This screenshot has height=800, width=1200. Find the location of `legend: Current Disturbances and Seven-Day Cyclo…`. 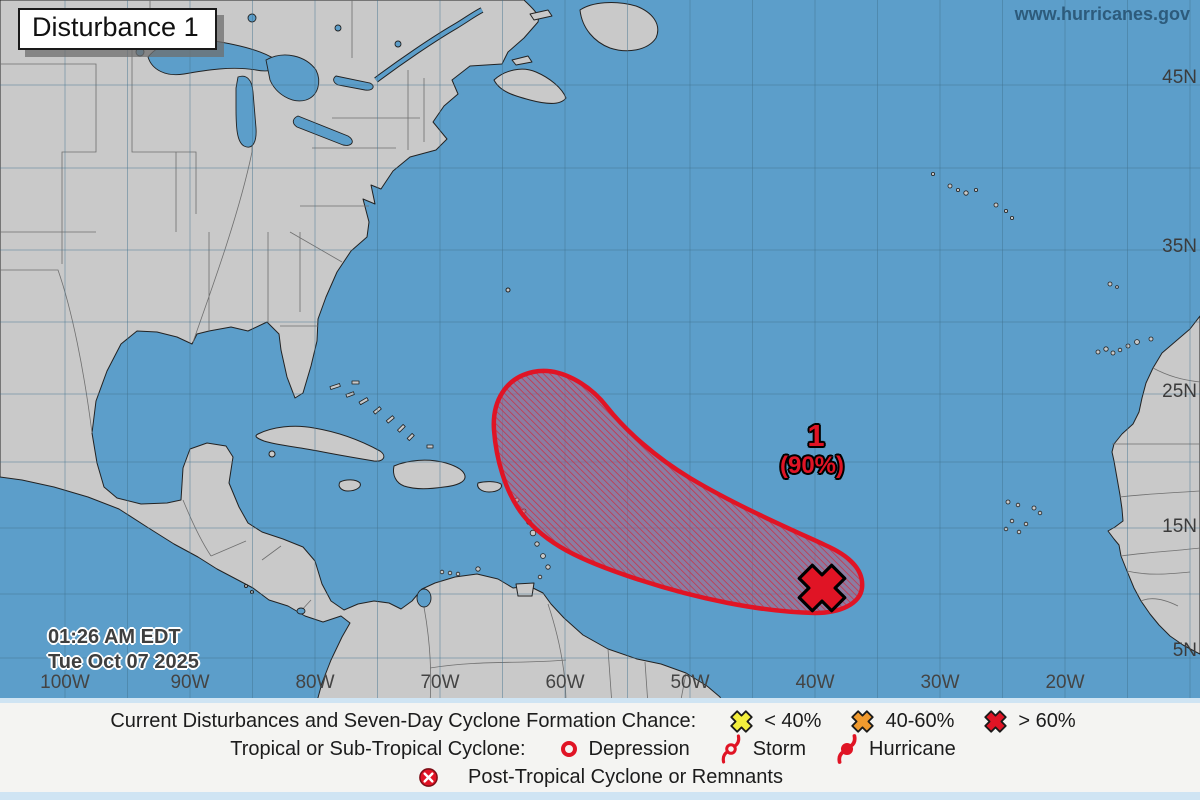

legend: Current Disturbances and Seven-Day Cyclo… is located at coordinates (600, 749).